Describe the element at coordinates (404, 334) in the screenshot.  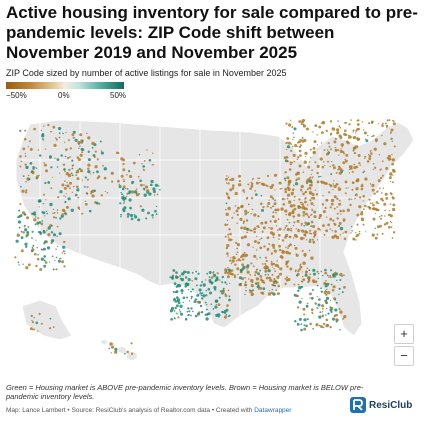
I see `zoom-in-button: +` at that location.